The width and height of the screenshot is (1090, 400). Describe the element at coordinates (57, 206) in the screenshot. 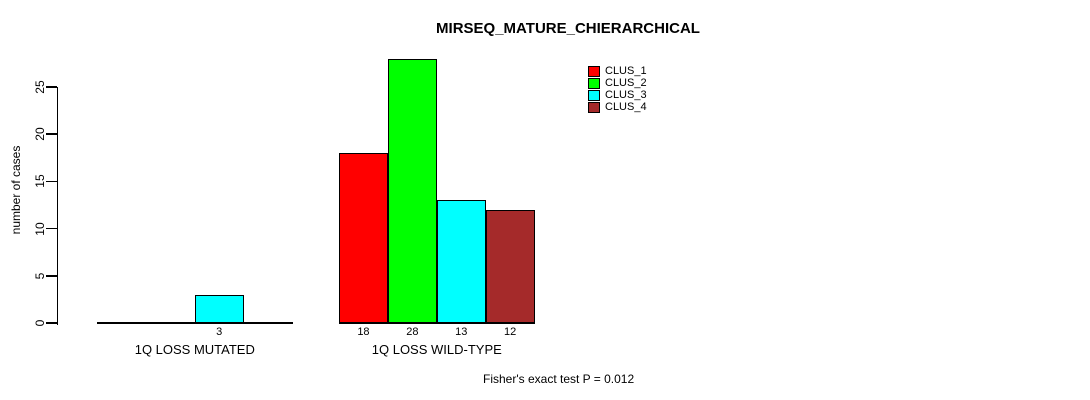

I see `y-axis-line` at that location.